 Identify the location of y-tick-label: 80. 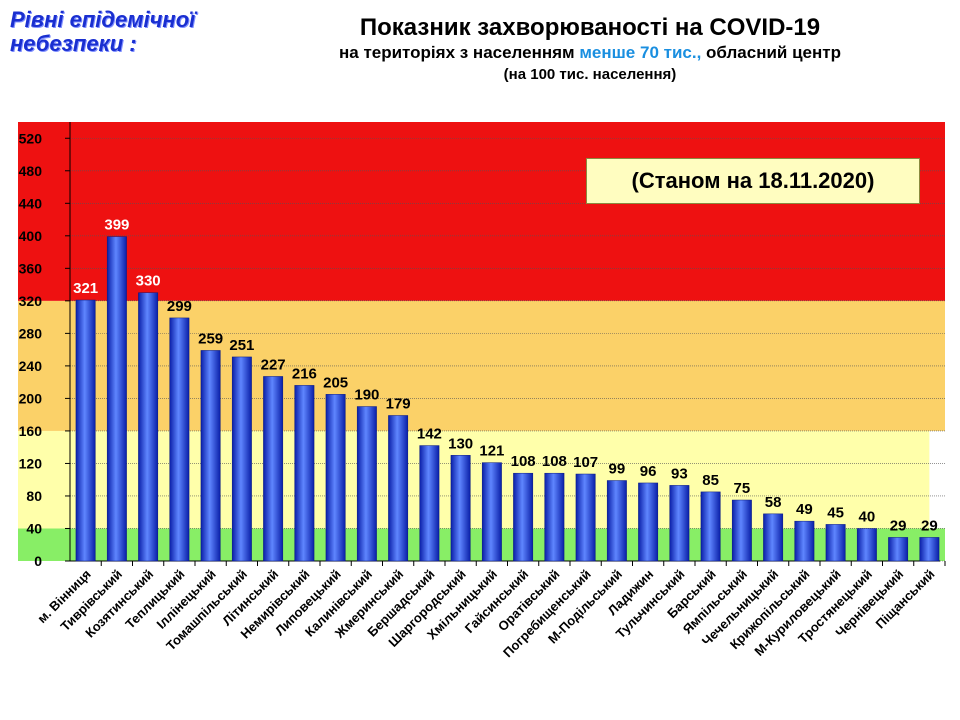
(34, 496).